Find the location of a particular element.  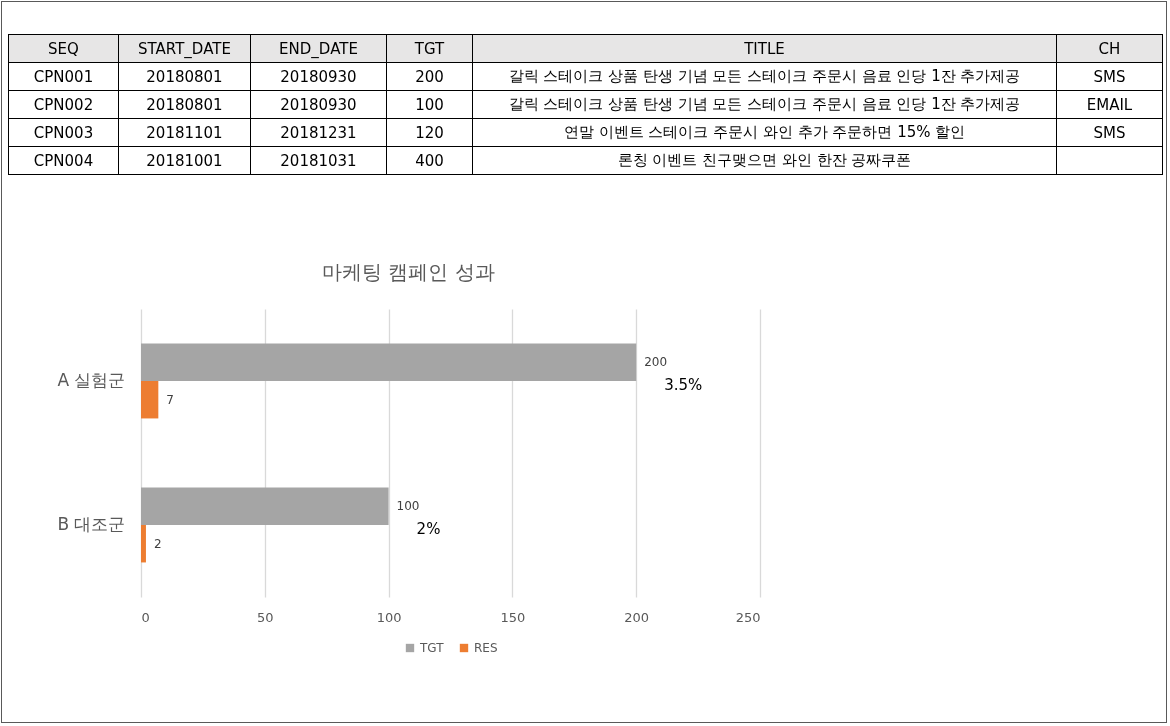

text: 120 is located at coordinates (429, 132).